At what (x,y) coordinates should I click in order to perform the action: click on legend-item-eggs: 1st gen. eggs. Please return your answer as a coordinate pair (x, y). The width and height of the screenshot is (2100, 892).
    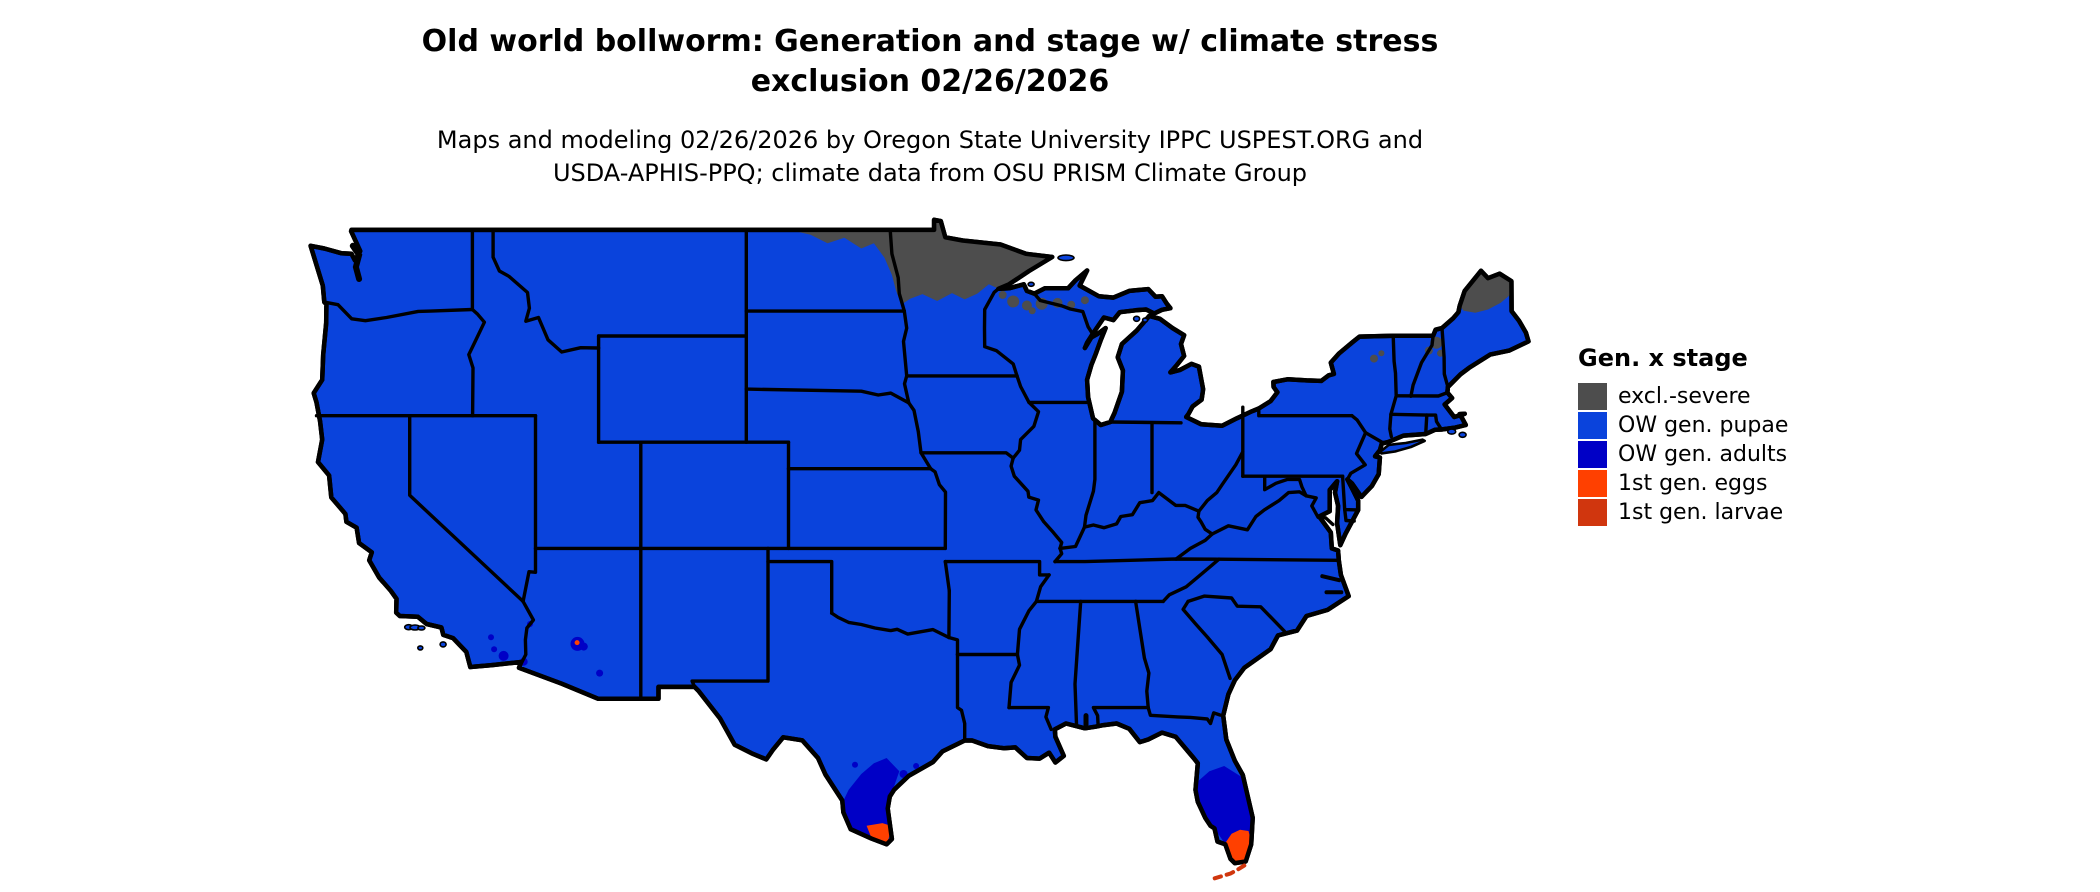
    Looking at the image, I should click on (1683, 483).